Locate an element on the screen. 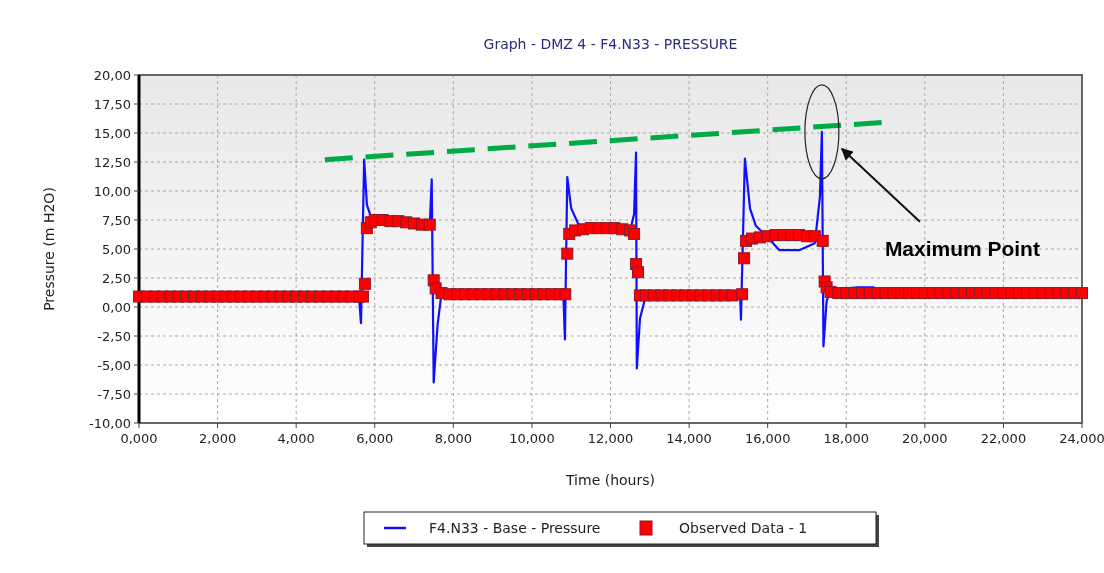 The image size is (1104, 573). y-tick-label: 7,50 is located at coordinates (116, 220).